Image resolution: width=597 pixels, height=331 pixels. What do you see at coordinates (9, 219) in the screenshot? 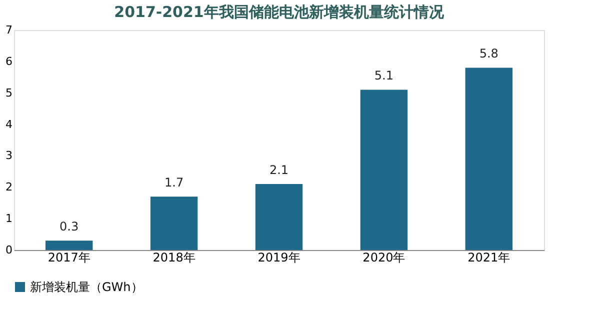
I see `y-tick-label: 1` at bounding box center [9, 219].